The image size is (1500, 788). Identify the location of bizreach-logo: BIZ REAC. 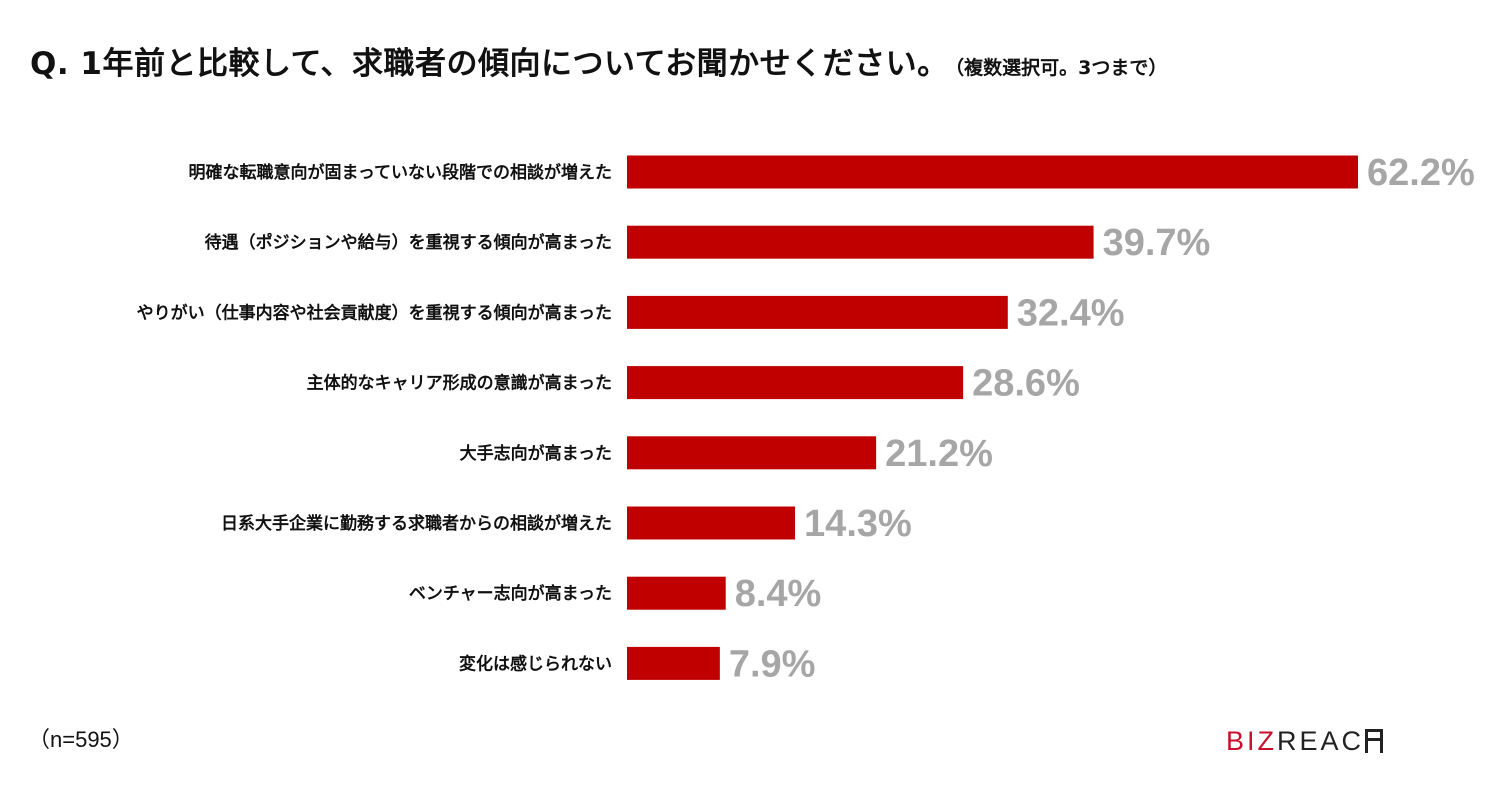
(1305, 740).